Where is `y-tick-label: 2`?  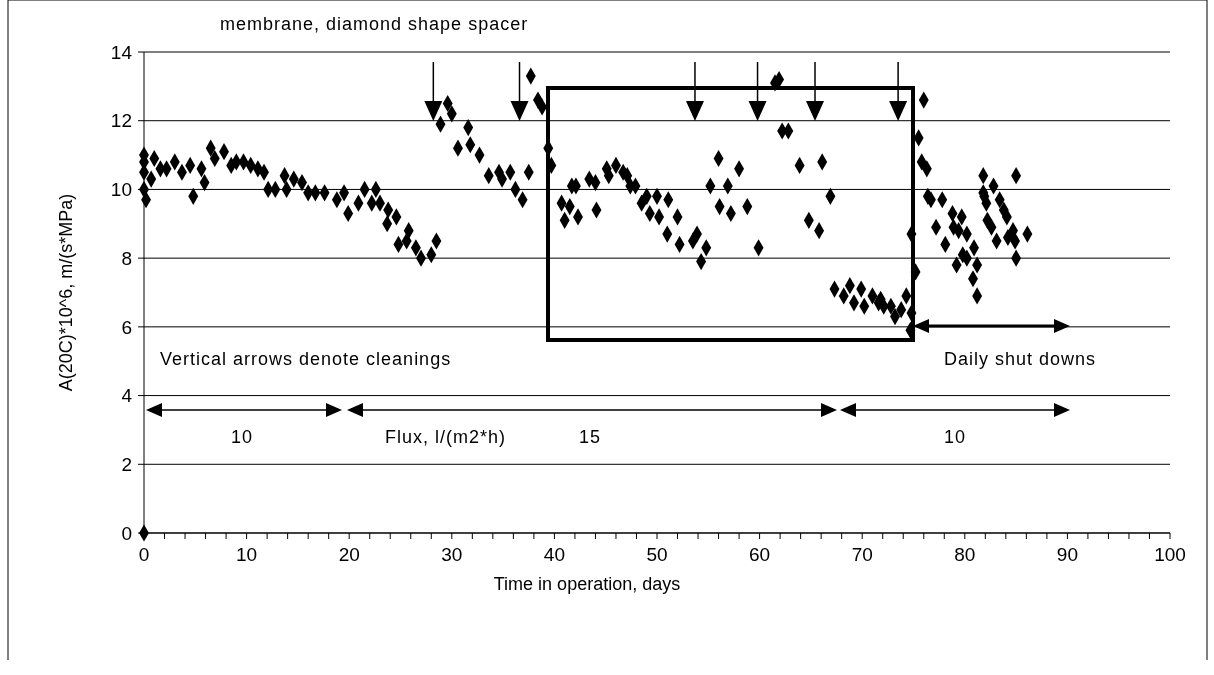
y-tick-label: 2 is located at coordinates (126, 464).